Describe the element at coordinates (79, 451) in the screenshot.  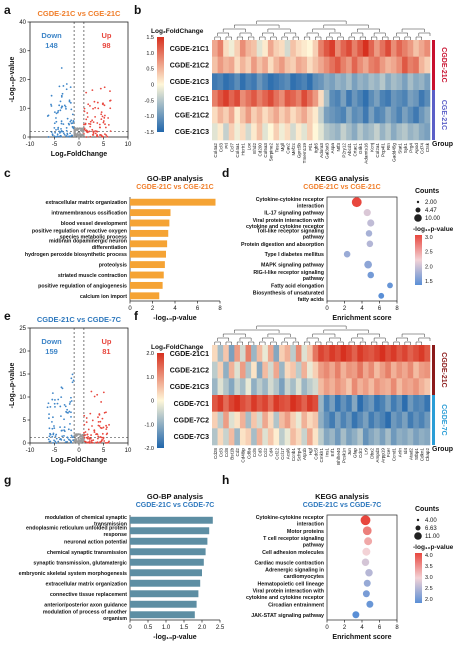
I see `x-tick-label: 0` at that location.